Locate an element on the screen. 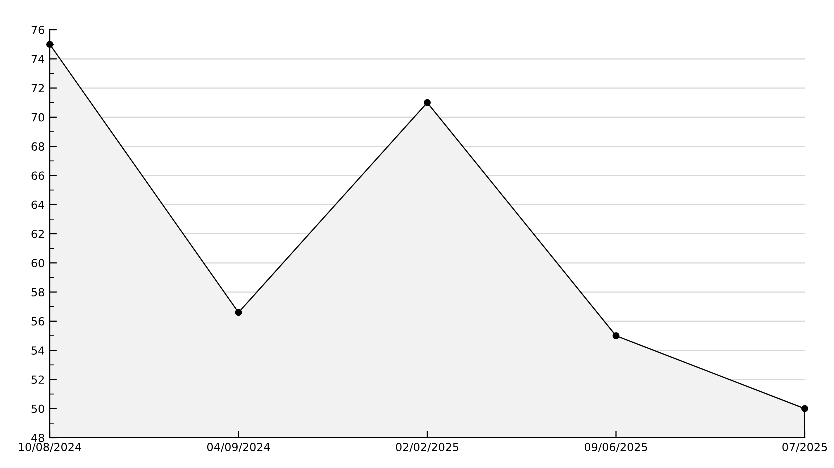 The image size is (834, 468). y-tick-label: 74 is located at coordinates (38, 59).